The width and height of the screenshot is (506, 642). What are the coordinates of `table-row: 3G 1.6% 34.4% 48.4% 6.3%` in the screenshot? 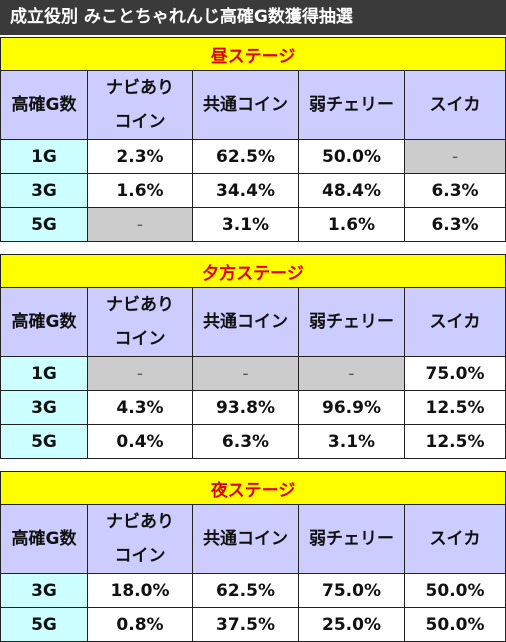 It's located at (253, 190).